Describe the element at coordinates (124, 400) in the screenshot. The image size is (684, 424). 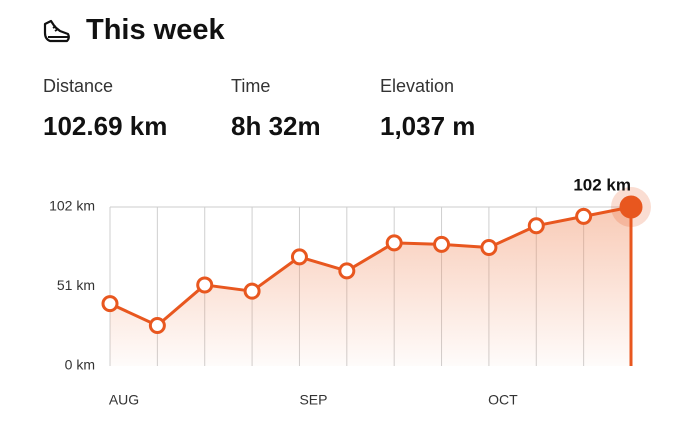
I see `x-tick-label: AUG` at that location.